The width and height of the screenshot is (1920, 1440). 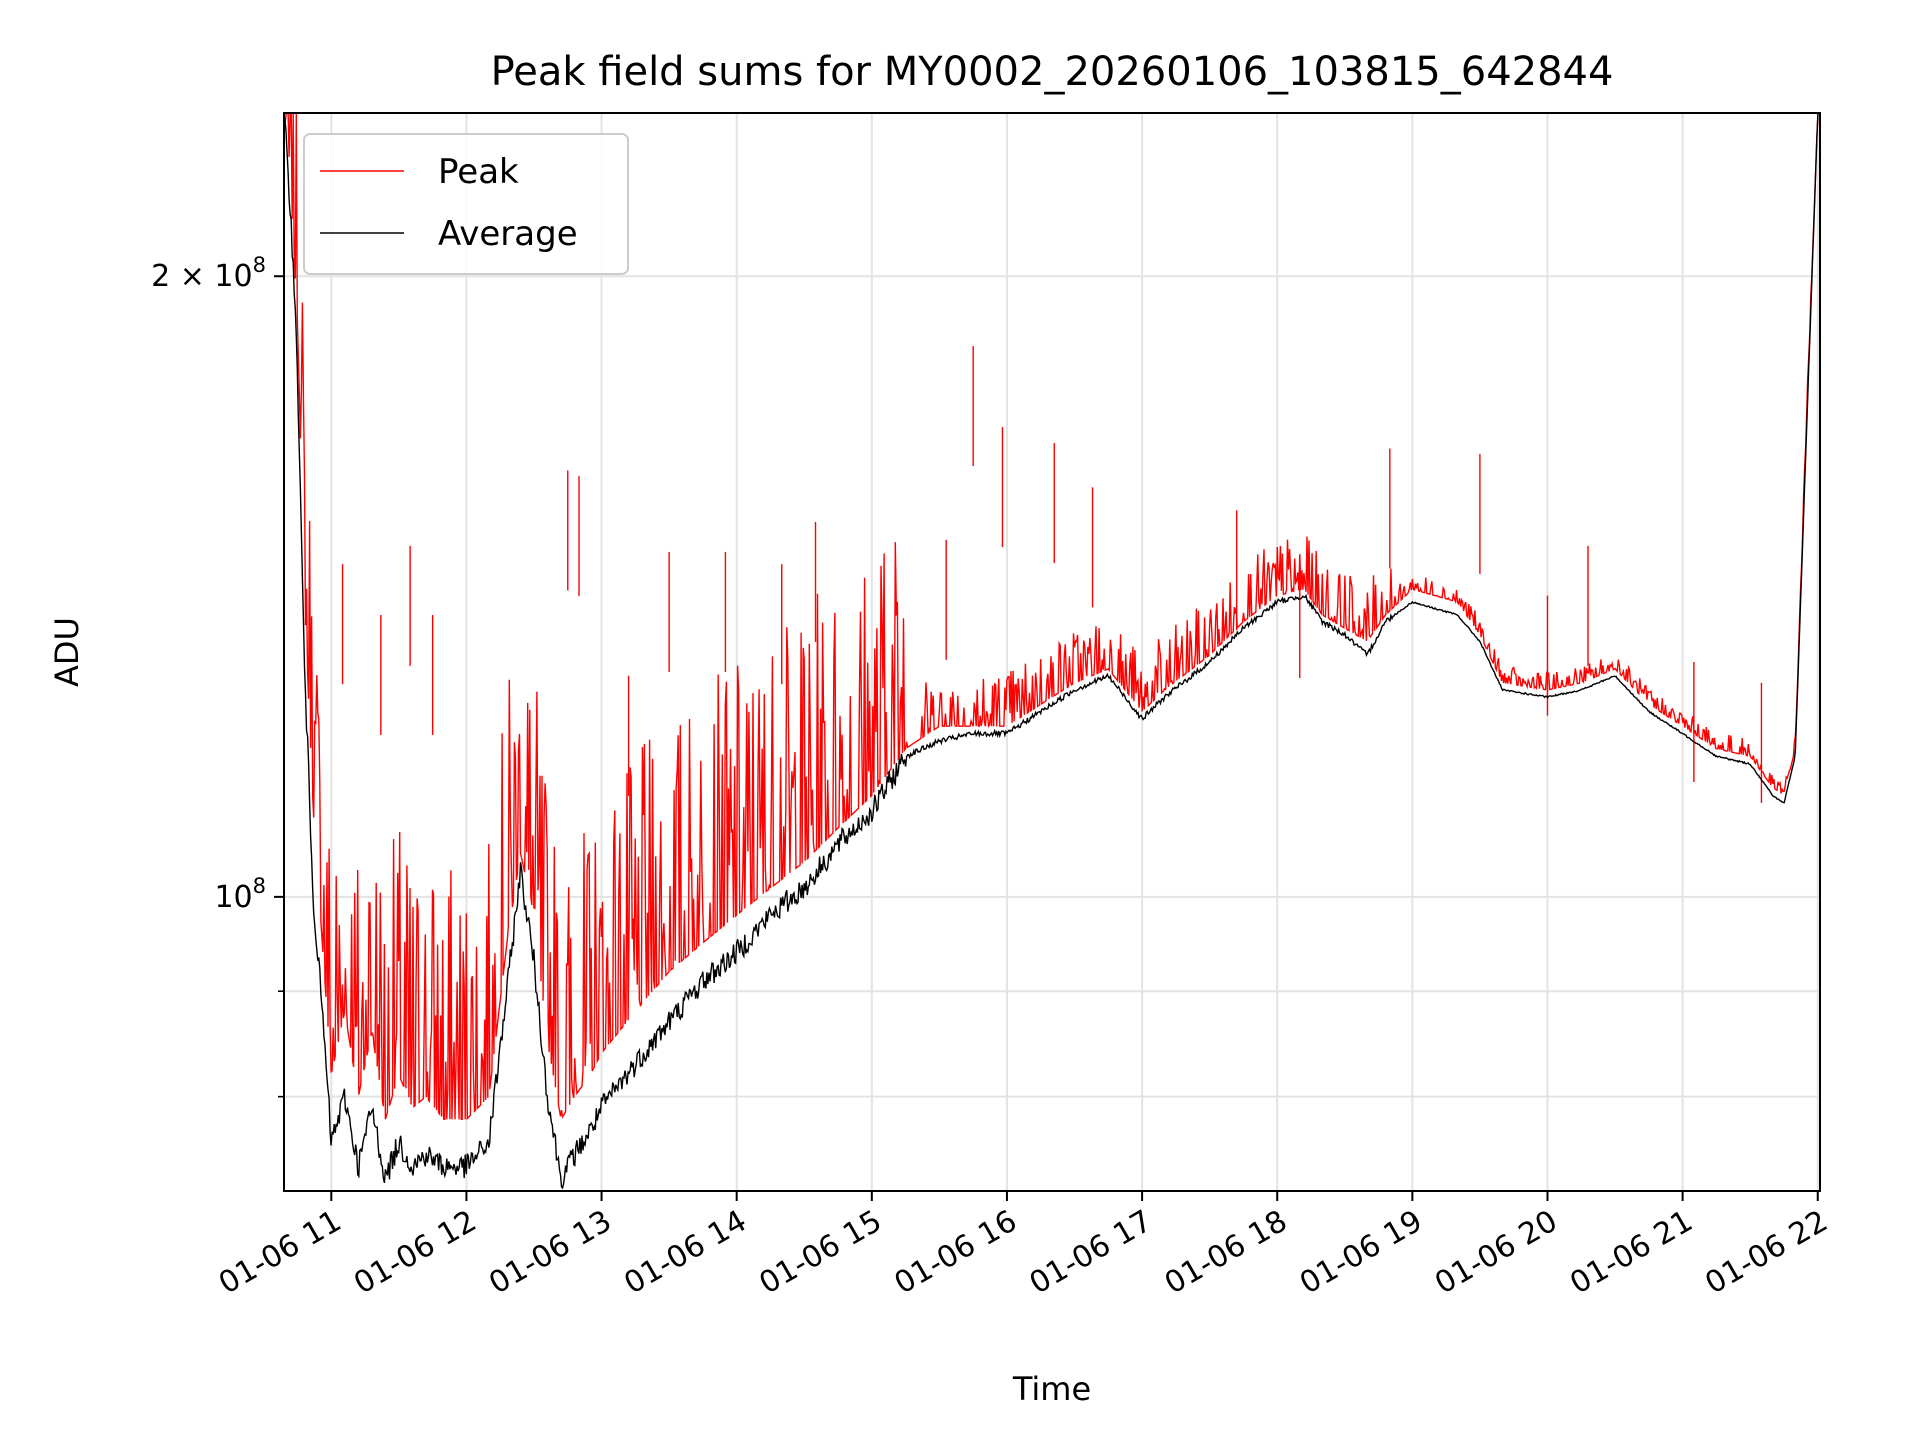 What do you see at coordinates (508, 234) in the screenshot?
I see `legend-label-average: Average` at bounding box center [508, 234].